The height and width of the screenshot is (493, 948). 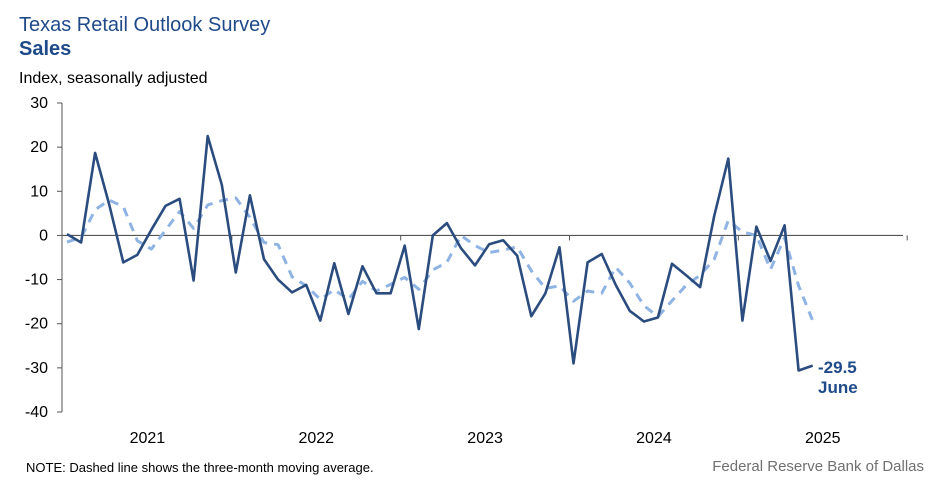 I want to click on y-tick-label: -10, so click(x=36, y=280).